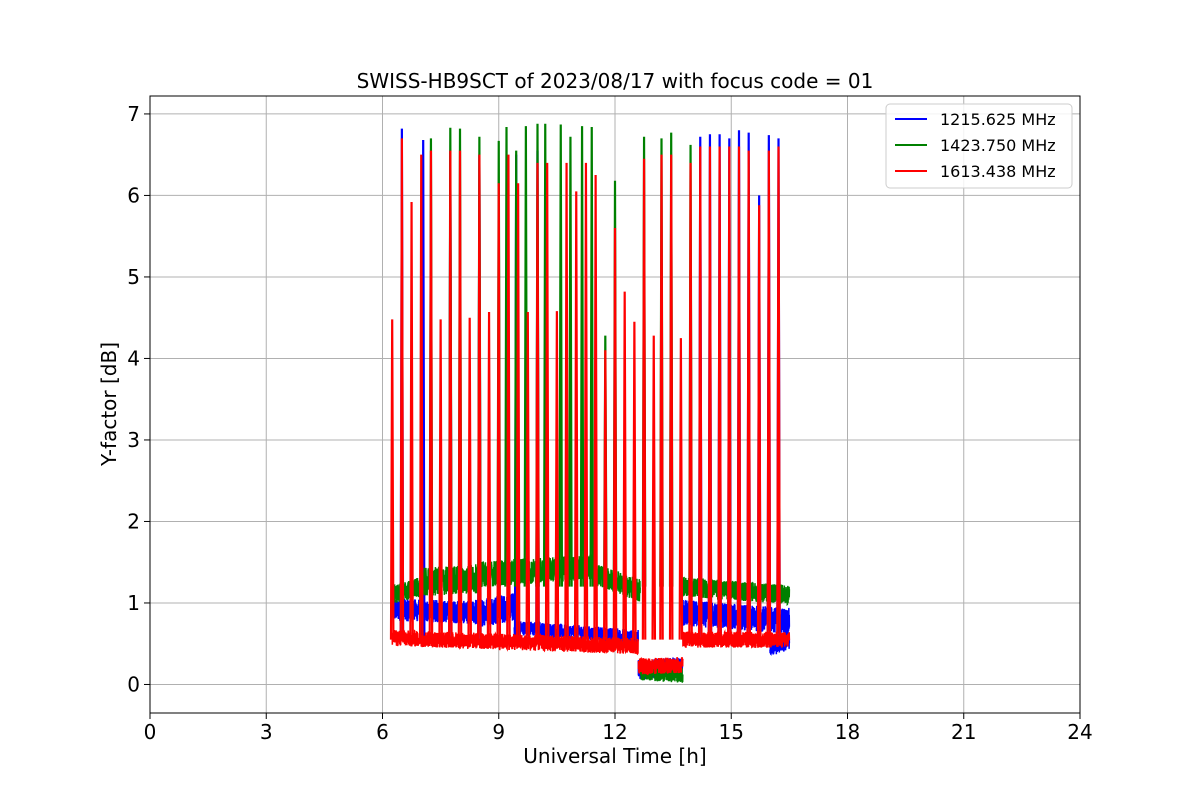  I want to click on legend-label-1215: 1215.625 MHz, so click(998, 119).